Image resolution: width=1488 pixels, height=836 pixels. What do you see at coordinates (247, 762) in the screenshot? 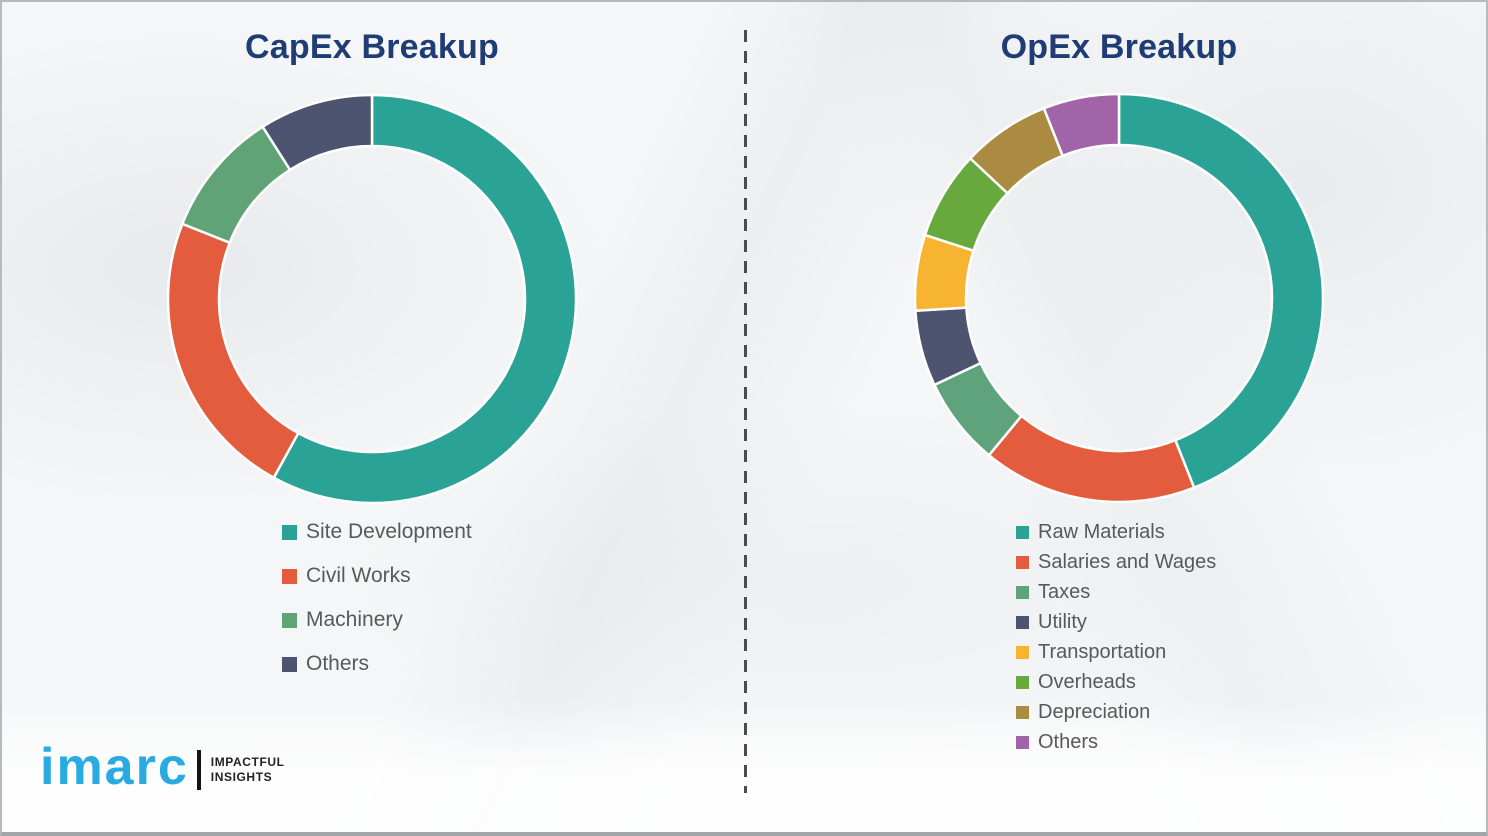
I see `logo-tagline-line1: IMPACTFUL` at bounding box center [247, 762].